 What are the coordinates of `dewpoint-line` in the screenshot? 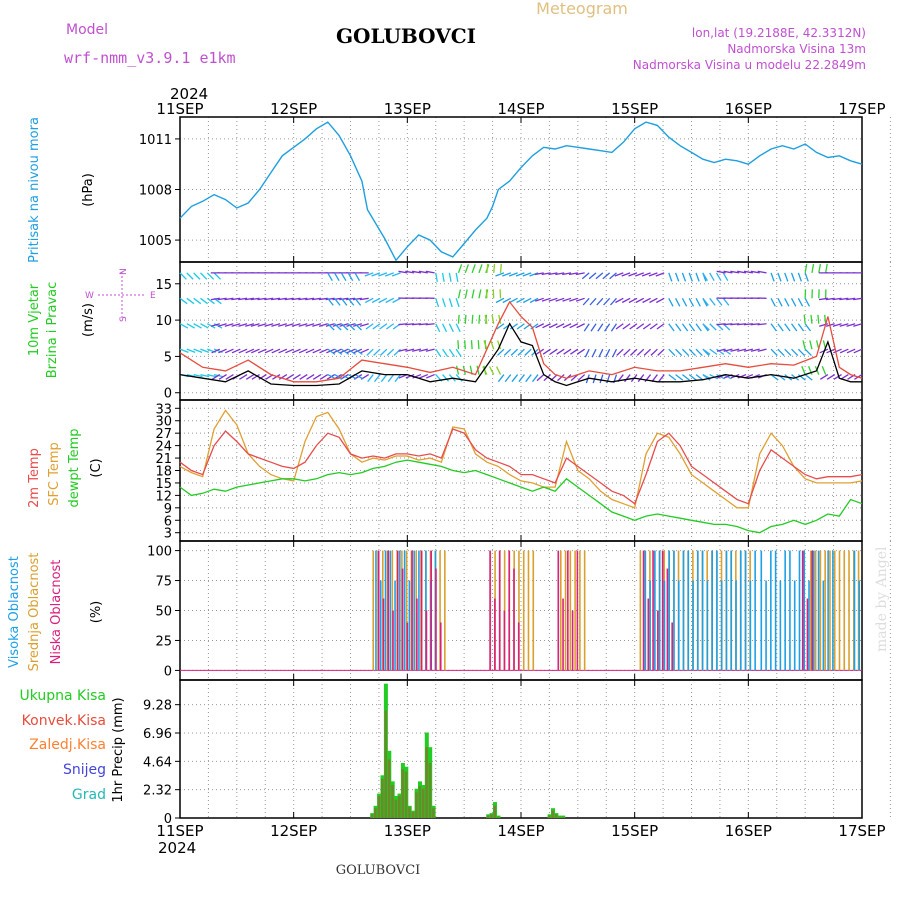 It's located at (521, 496).